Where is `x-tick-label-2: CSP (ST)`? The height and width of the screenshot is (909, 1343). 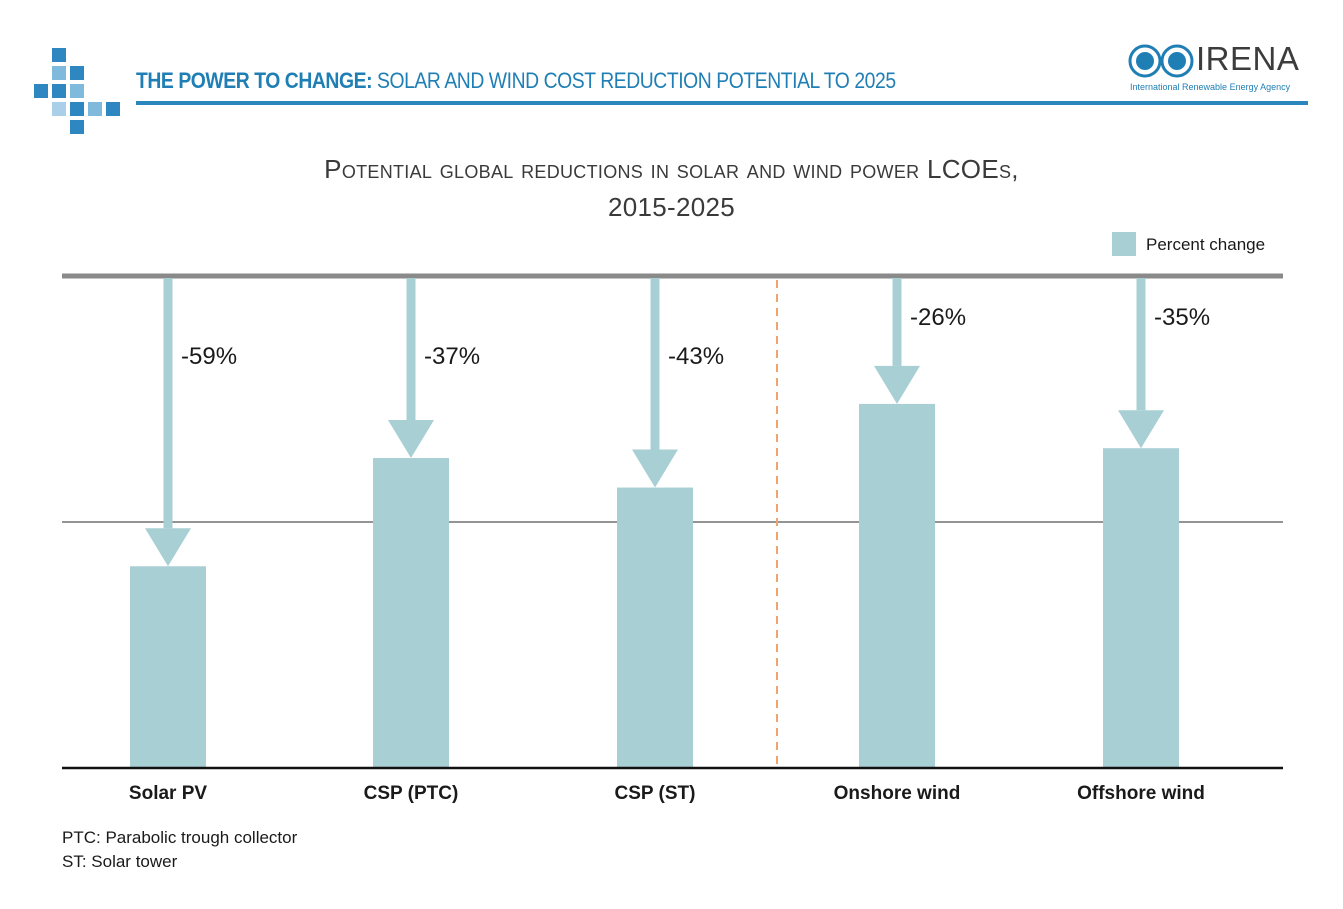 x-tick-label-2: CSP (ST) is located at coordinates (655, 793).